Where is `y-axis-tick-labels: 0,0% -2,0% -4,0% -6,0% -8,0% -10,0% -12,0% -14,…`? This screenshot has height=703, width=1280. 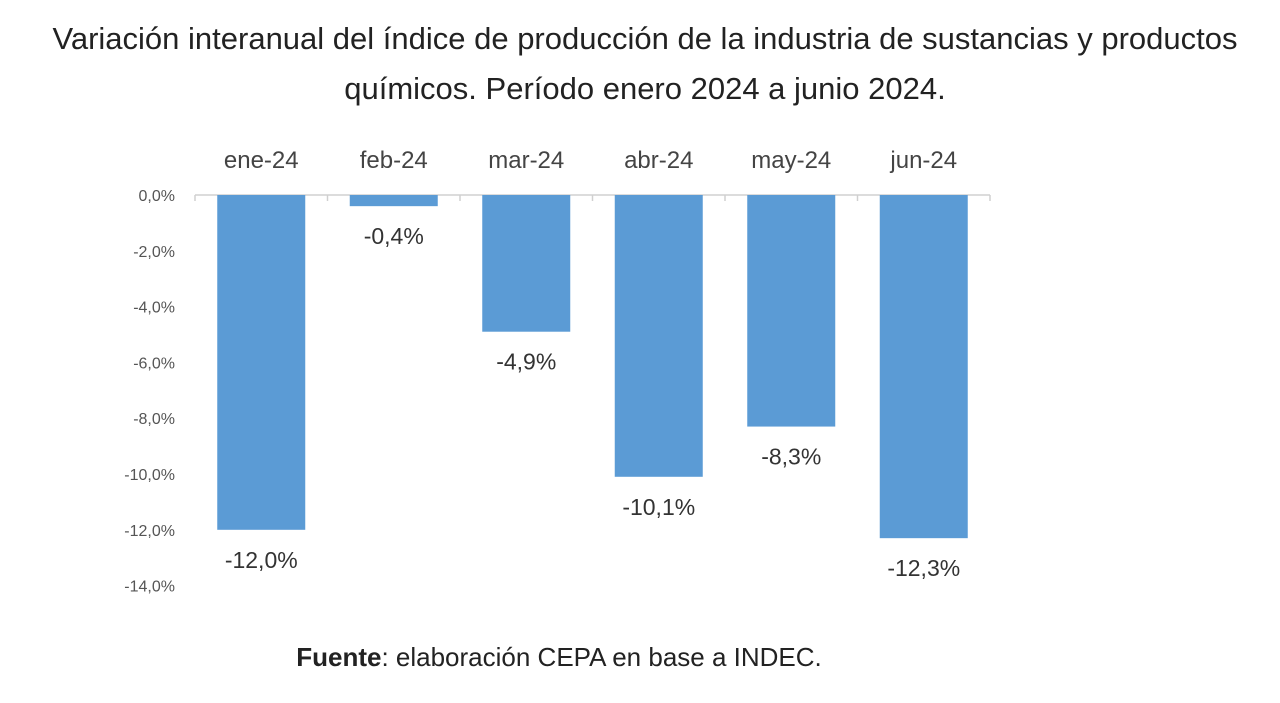 y-axis-tick-labels: 0,0% -2,0% -4,0% -6,0% -8,0% -10,0% -12,0% -14,… is located at coordinates (149, 392).